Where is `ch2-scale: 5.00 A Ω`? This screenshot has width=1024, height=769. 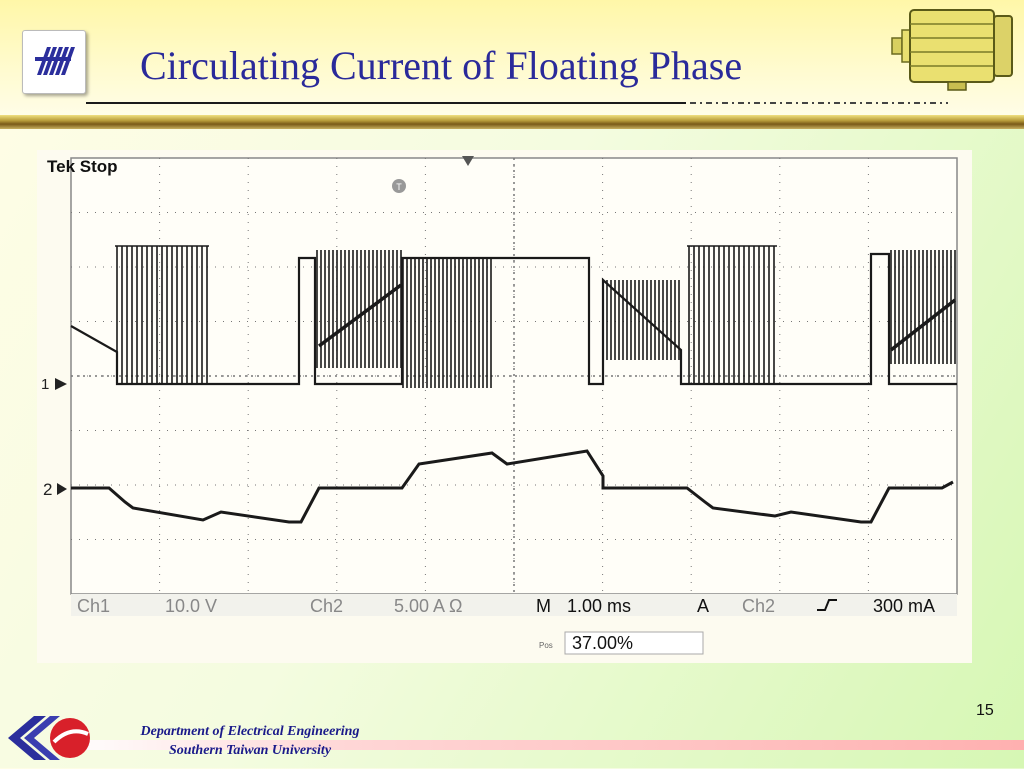
ch2-scale: 5.00 A Ω is located at coordinates (428, 606).